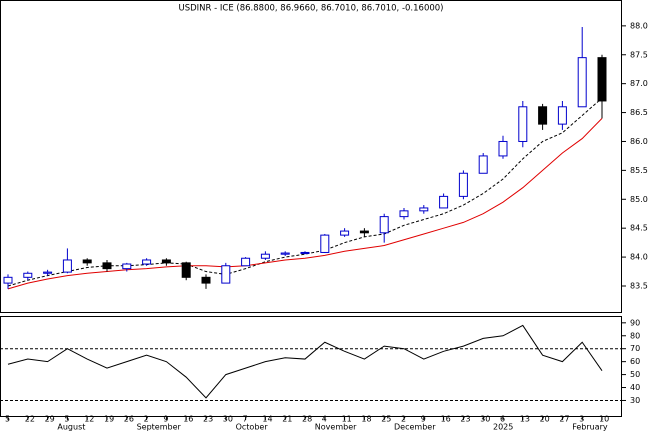  Describe the element at coordinates (503, 427) in the screenshot. I see `month-label: 2025` at that location.